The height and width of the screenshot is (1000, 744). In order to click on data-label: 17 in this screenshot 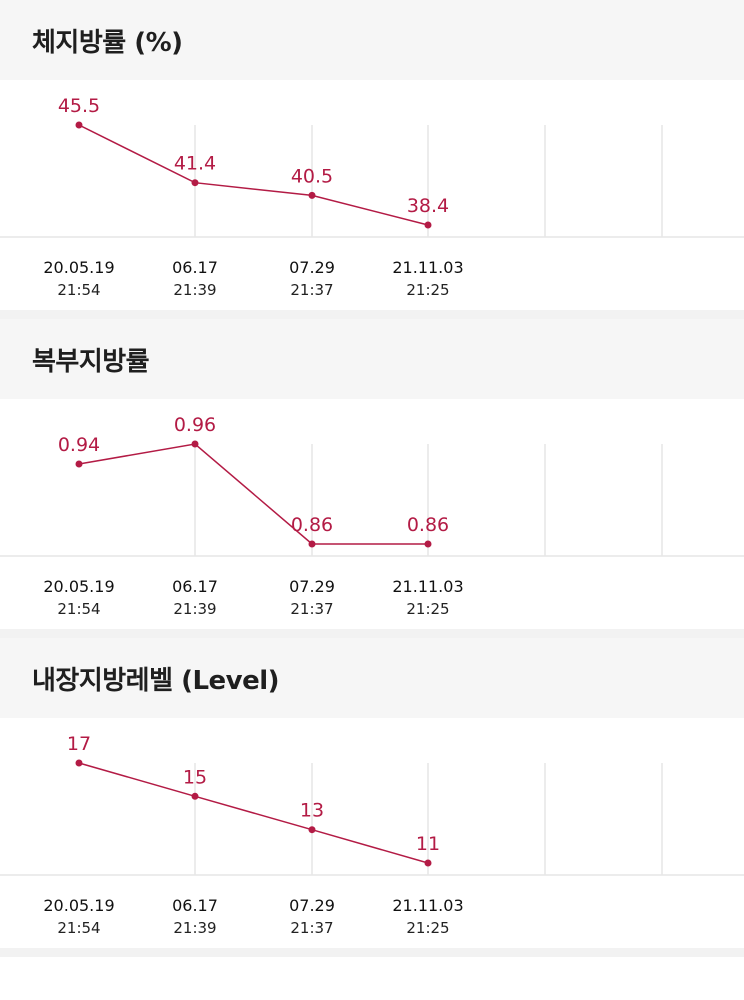, I will do `click(79, 744)`.